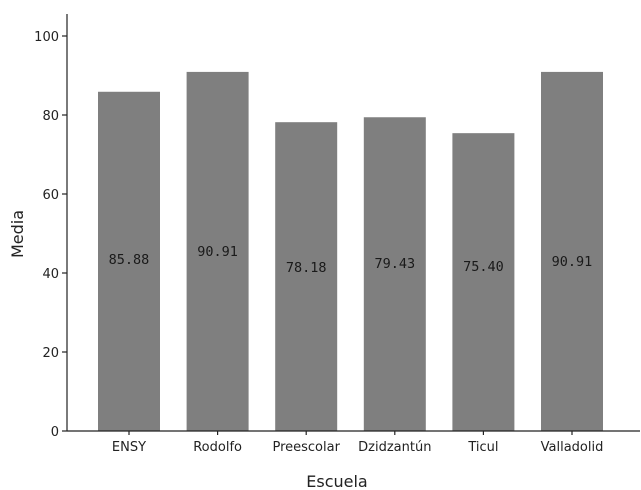  What do you see at coordinates (351, 260) in the screenshot?
I see `data-labels-group: 85.88 90.91 78.18 79.43 75.40 90.91` at bounding box center [351, 260].